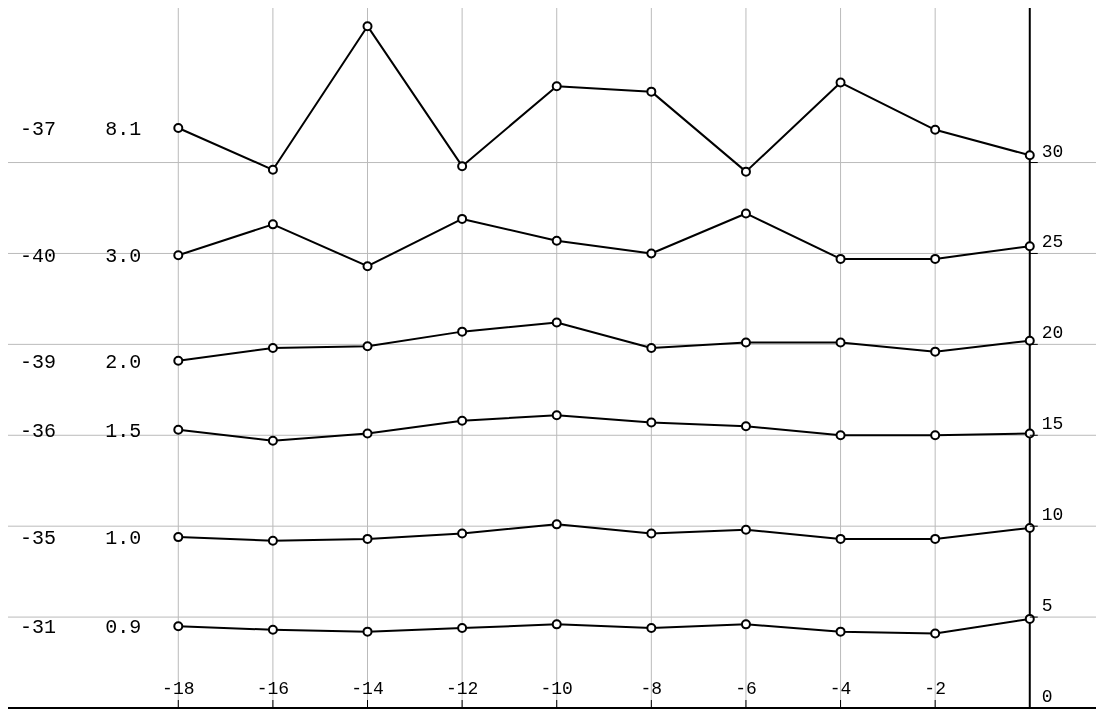  Describe the element at coordinates (178, 689) in the screenshot. I see `x-tick-label: -18` at that location.